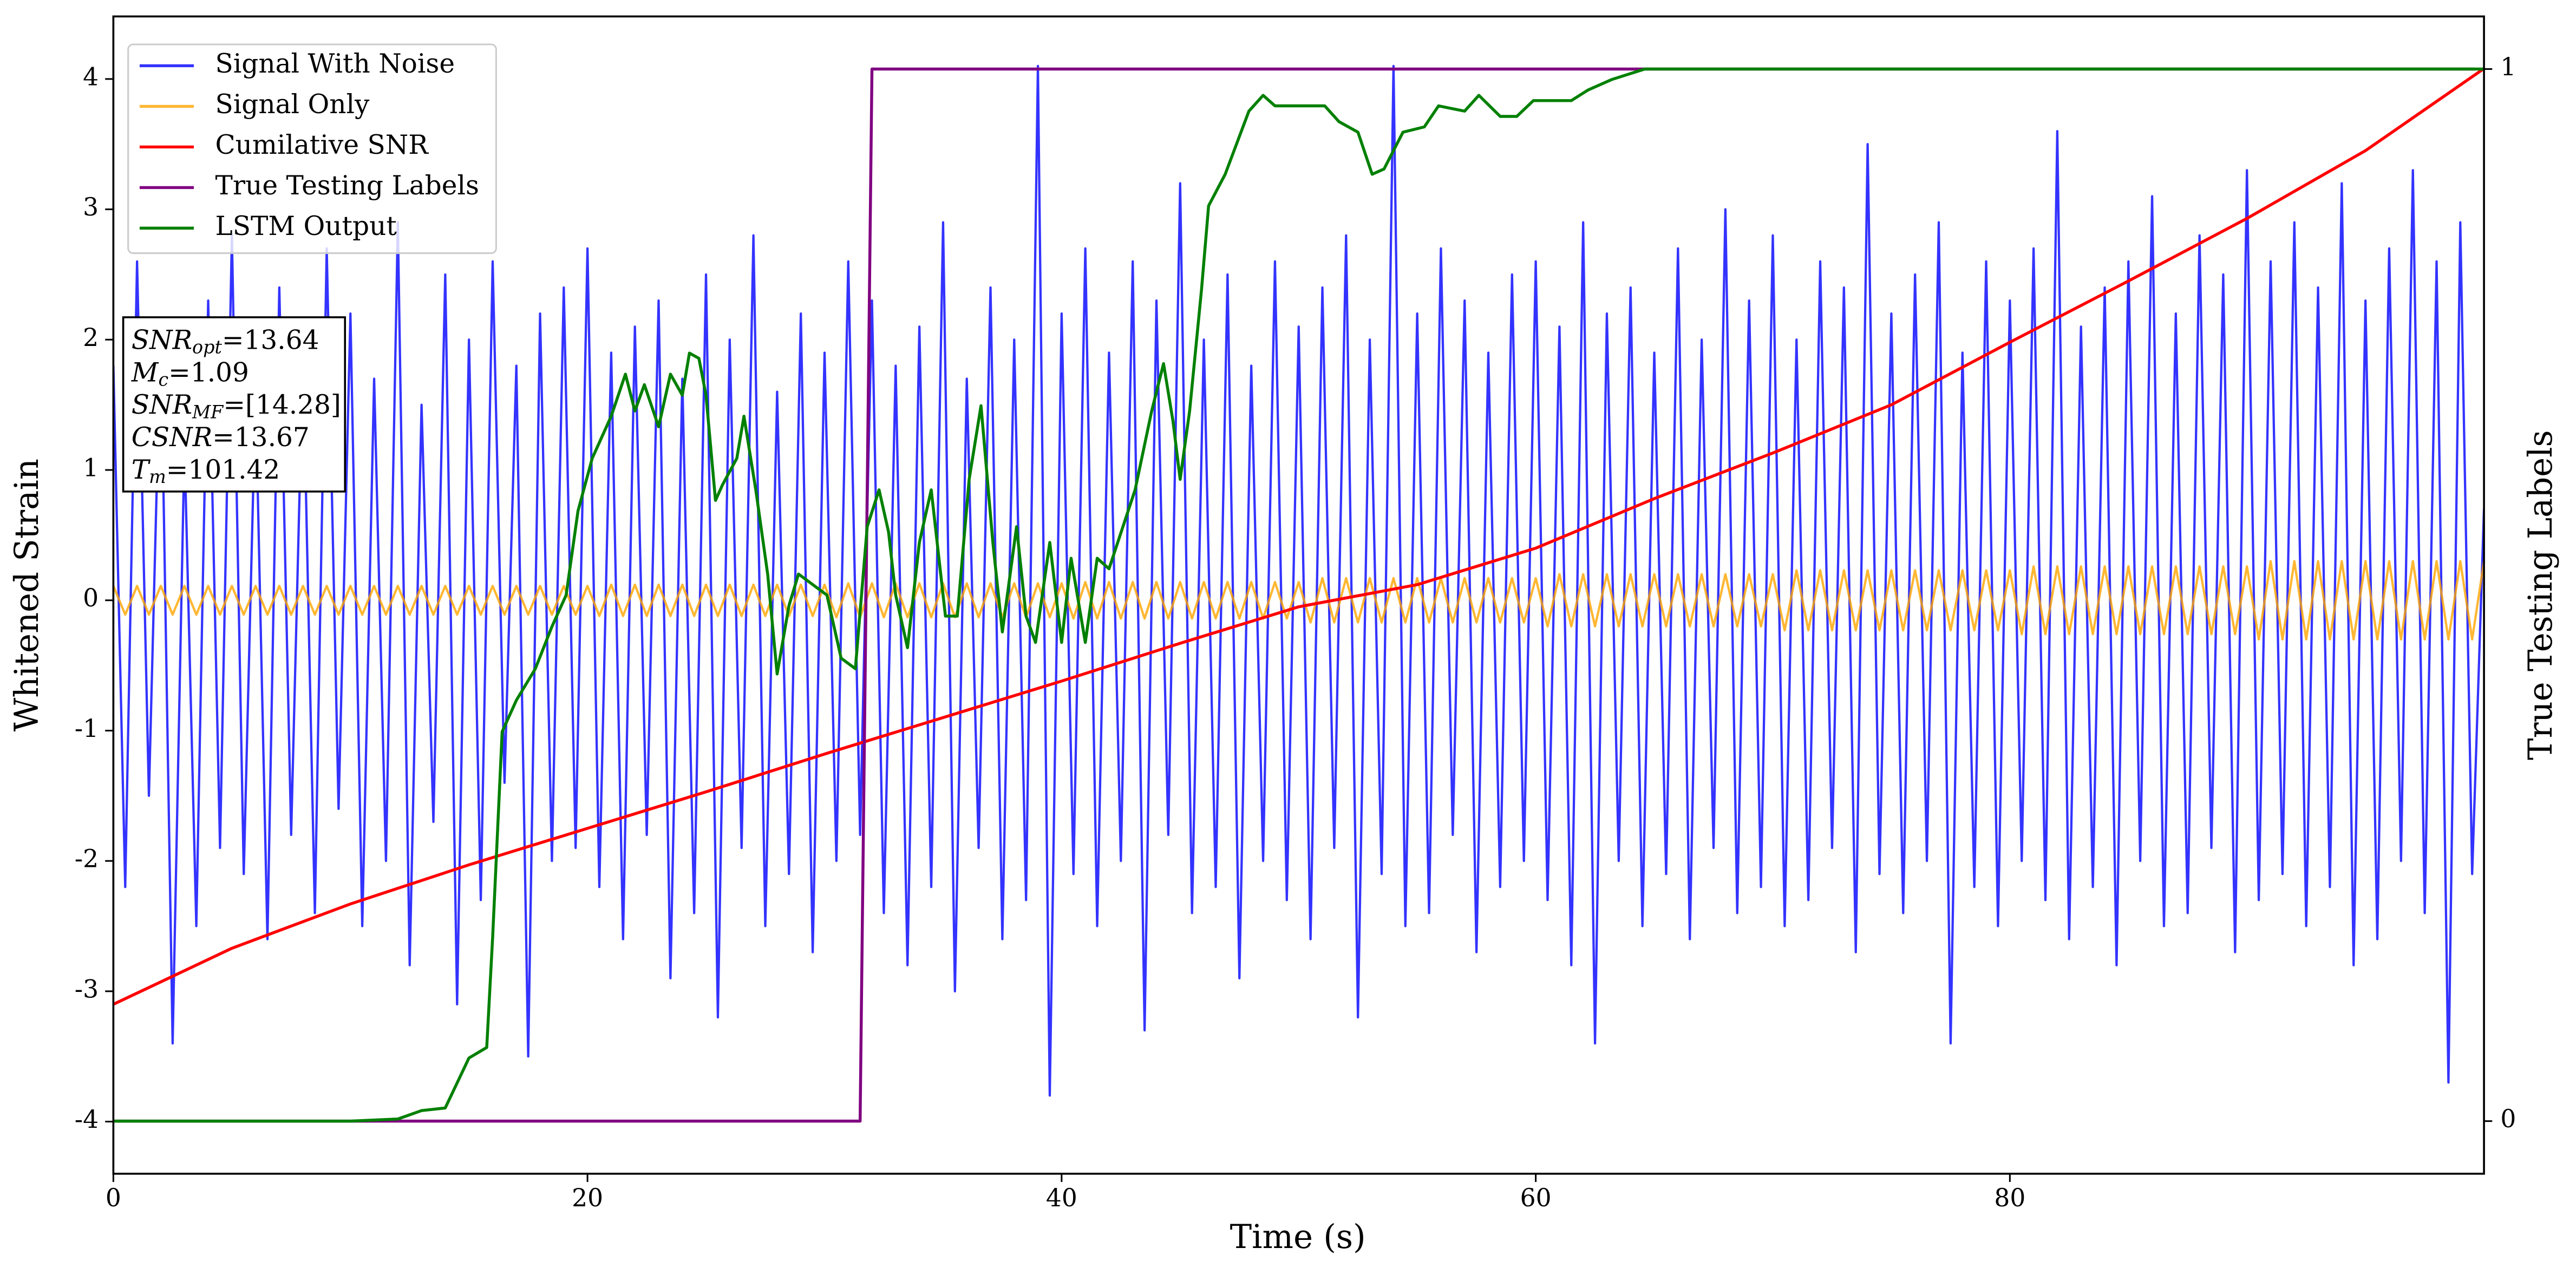  What do you see at coordinates (2009, 1198) in the screenshot?
I see `x-tick-label: 80` at bounding box center [2009, 1198].